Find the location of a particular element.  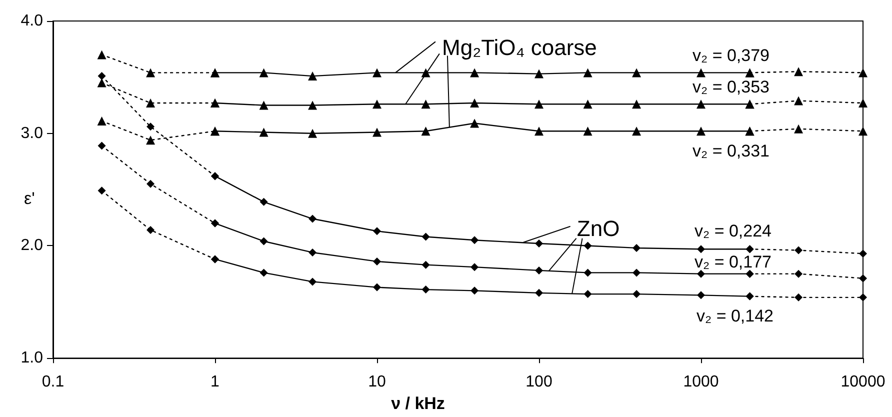

annotation: Mg₂TiO₄ coarse is located at coordinates (519, 47).